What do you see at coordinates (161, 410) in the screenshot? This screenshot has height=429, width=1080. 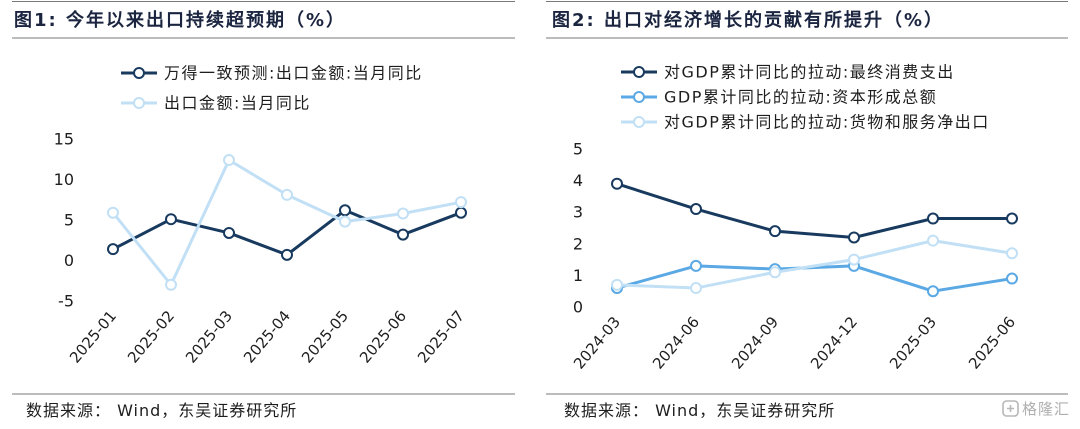 I see `figure-1-source: 数据来源： Wind，东吴证券研究所` at bounding box center [161, 410].